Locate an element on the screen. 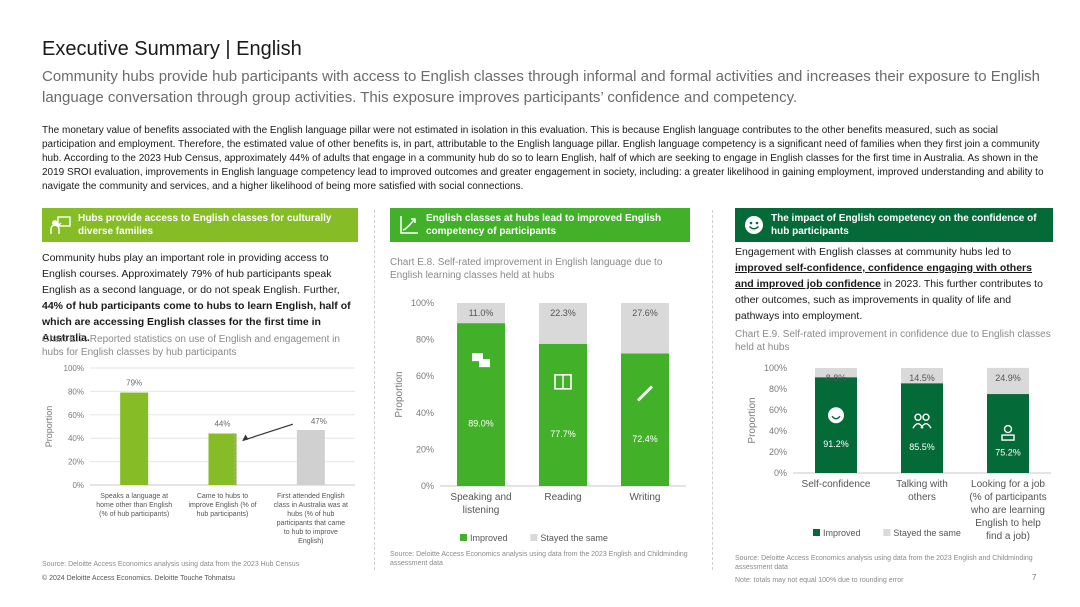 This screenshot has width=1080, height=607. speech-bubbles-icon is located at coordinates (481, 360).